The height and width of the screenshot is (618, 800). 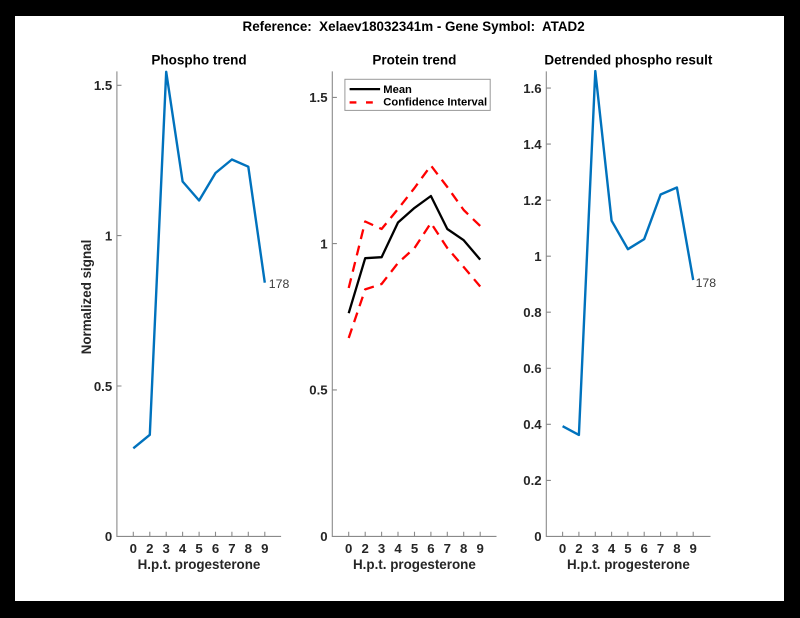 What do you see at coordinates (532, 424) in the screenshot?
I see `svg-text: 0.4` at bounding box center [532, 424].